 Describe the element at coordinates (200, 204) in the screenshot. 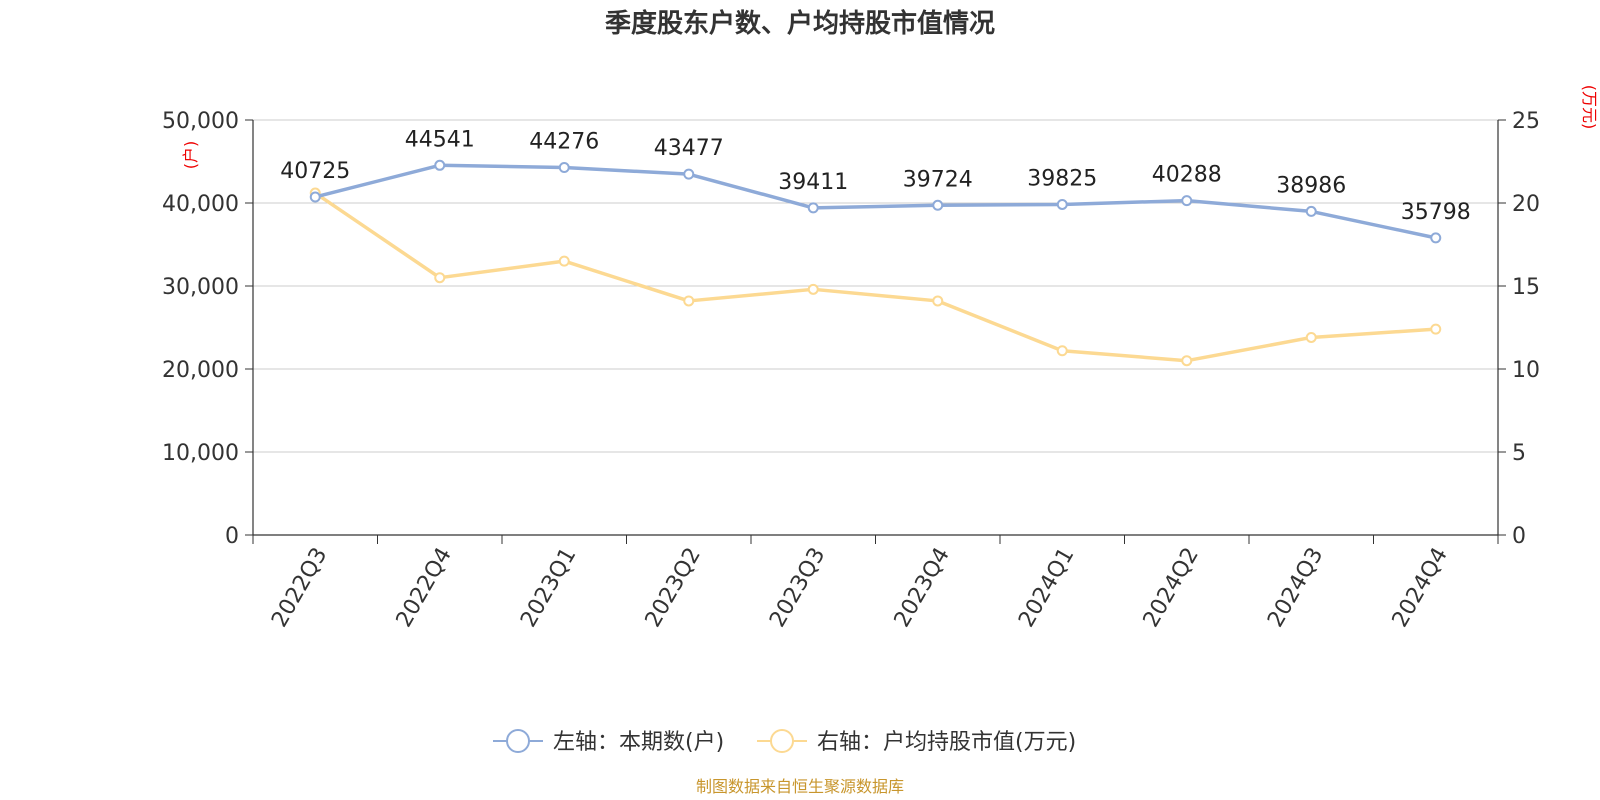

I see `left-axis-tick-label: 40,000` at that location.